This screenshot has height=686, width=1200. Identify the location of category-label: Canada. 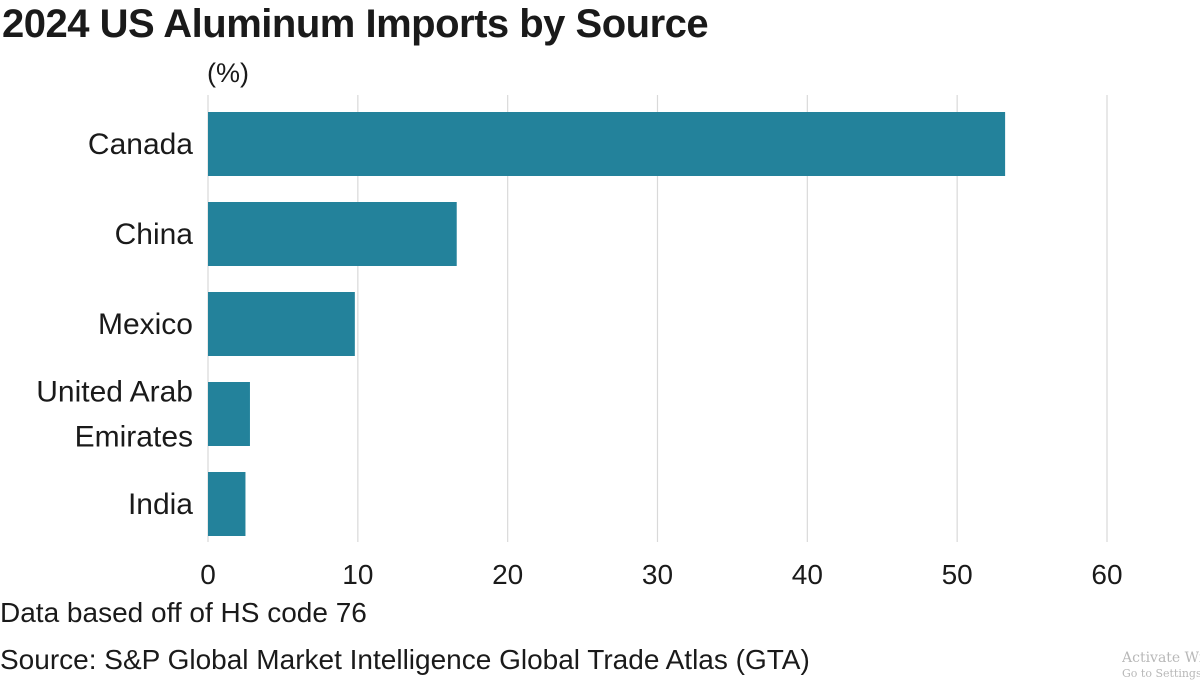
(140, 144).